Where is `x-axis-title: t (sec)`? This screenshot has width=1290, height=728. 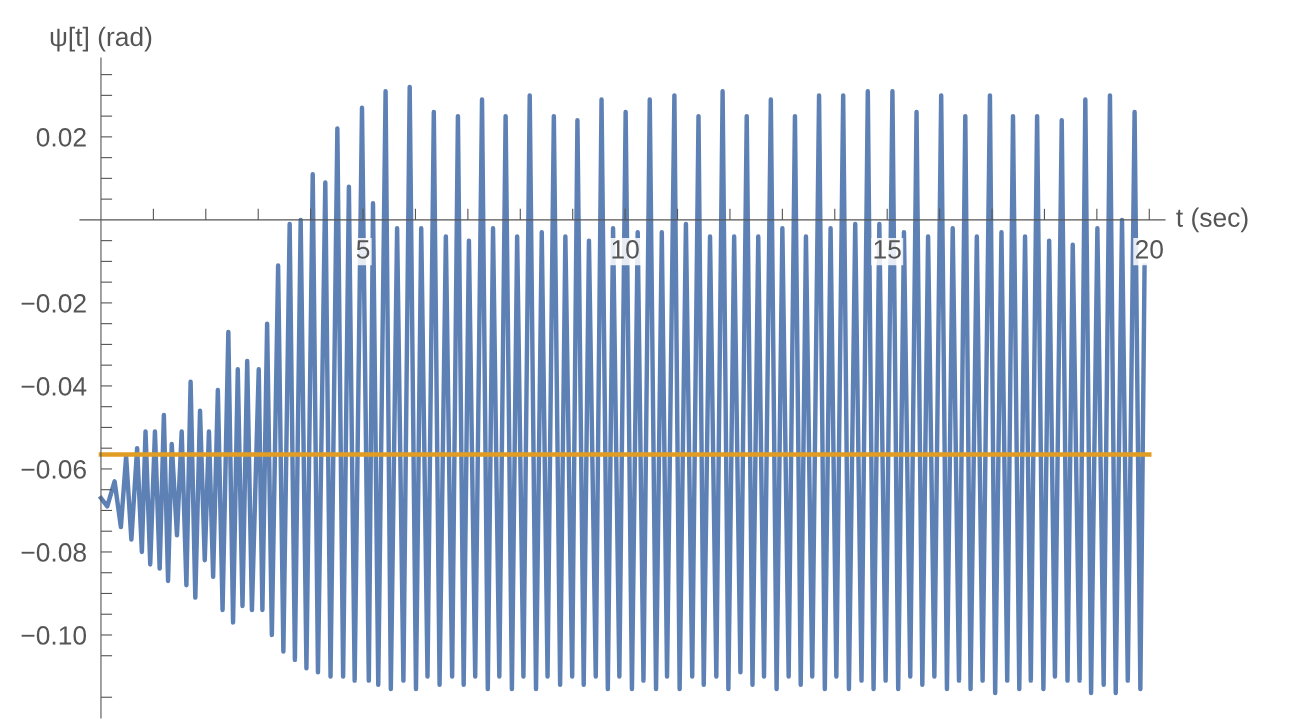
x-axis-title: t (sec) is located at coordinates (1212, 220).